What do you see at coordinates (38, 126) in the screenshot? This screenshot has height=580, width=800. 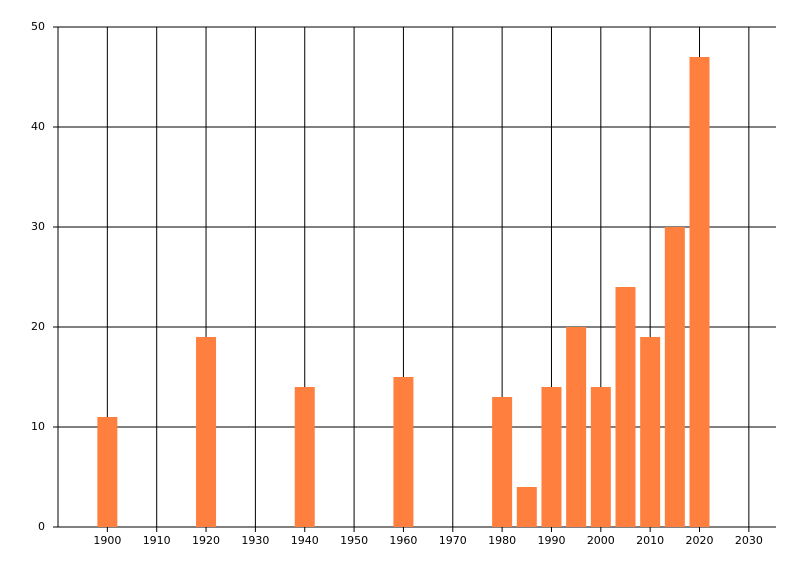 I see `y-tick-label: 40` at bounding box center [38, 126].